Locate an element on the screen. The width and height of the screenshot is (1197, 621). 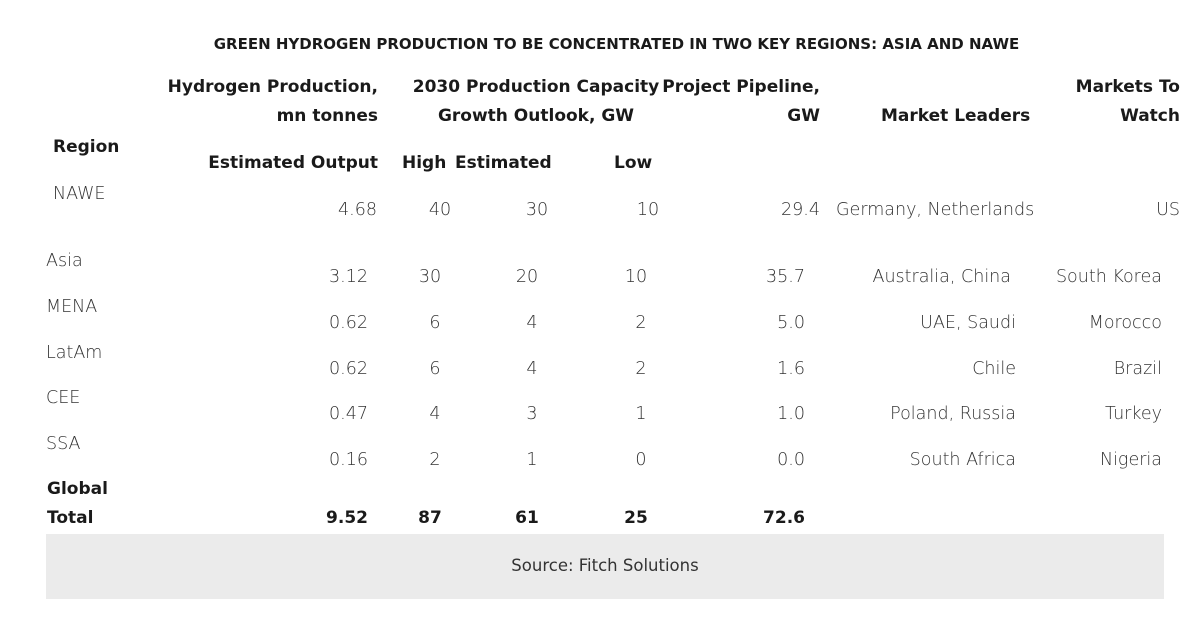
header-watch-line2: Watch is located at coordinates (1150, 116).